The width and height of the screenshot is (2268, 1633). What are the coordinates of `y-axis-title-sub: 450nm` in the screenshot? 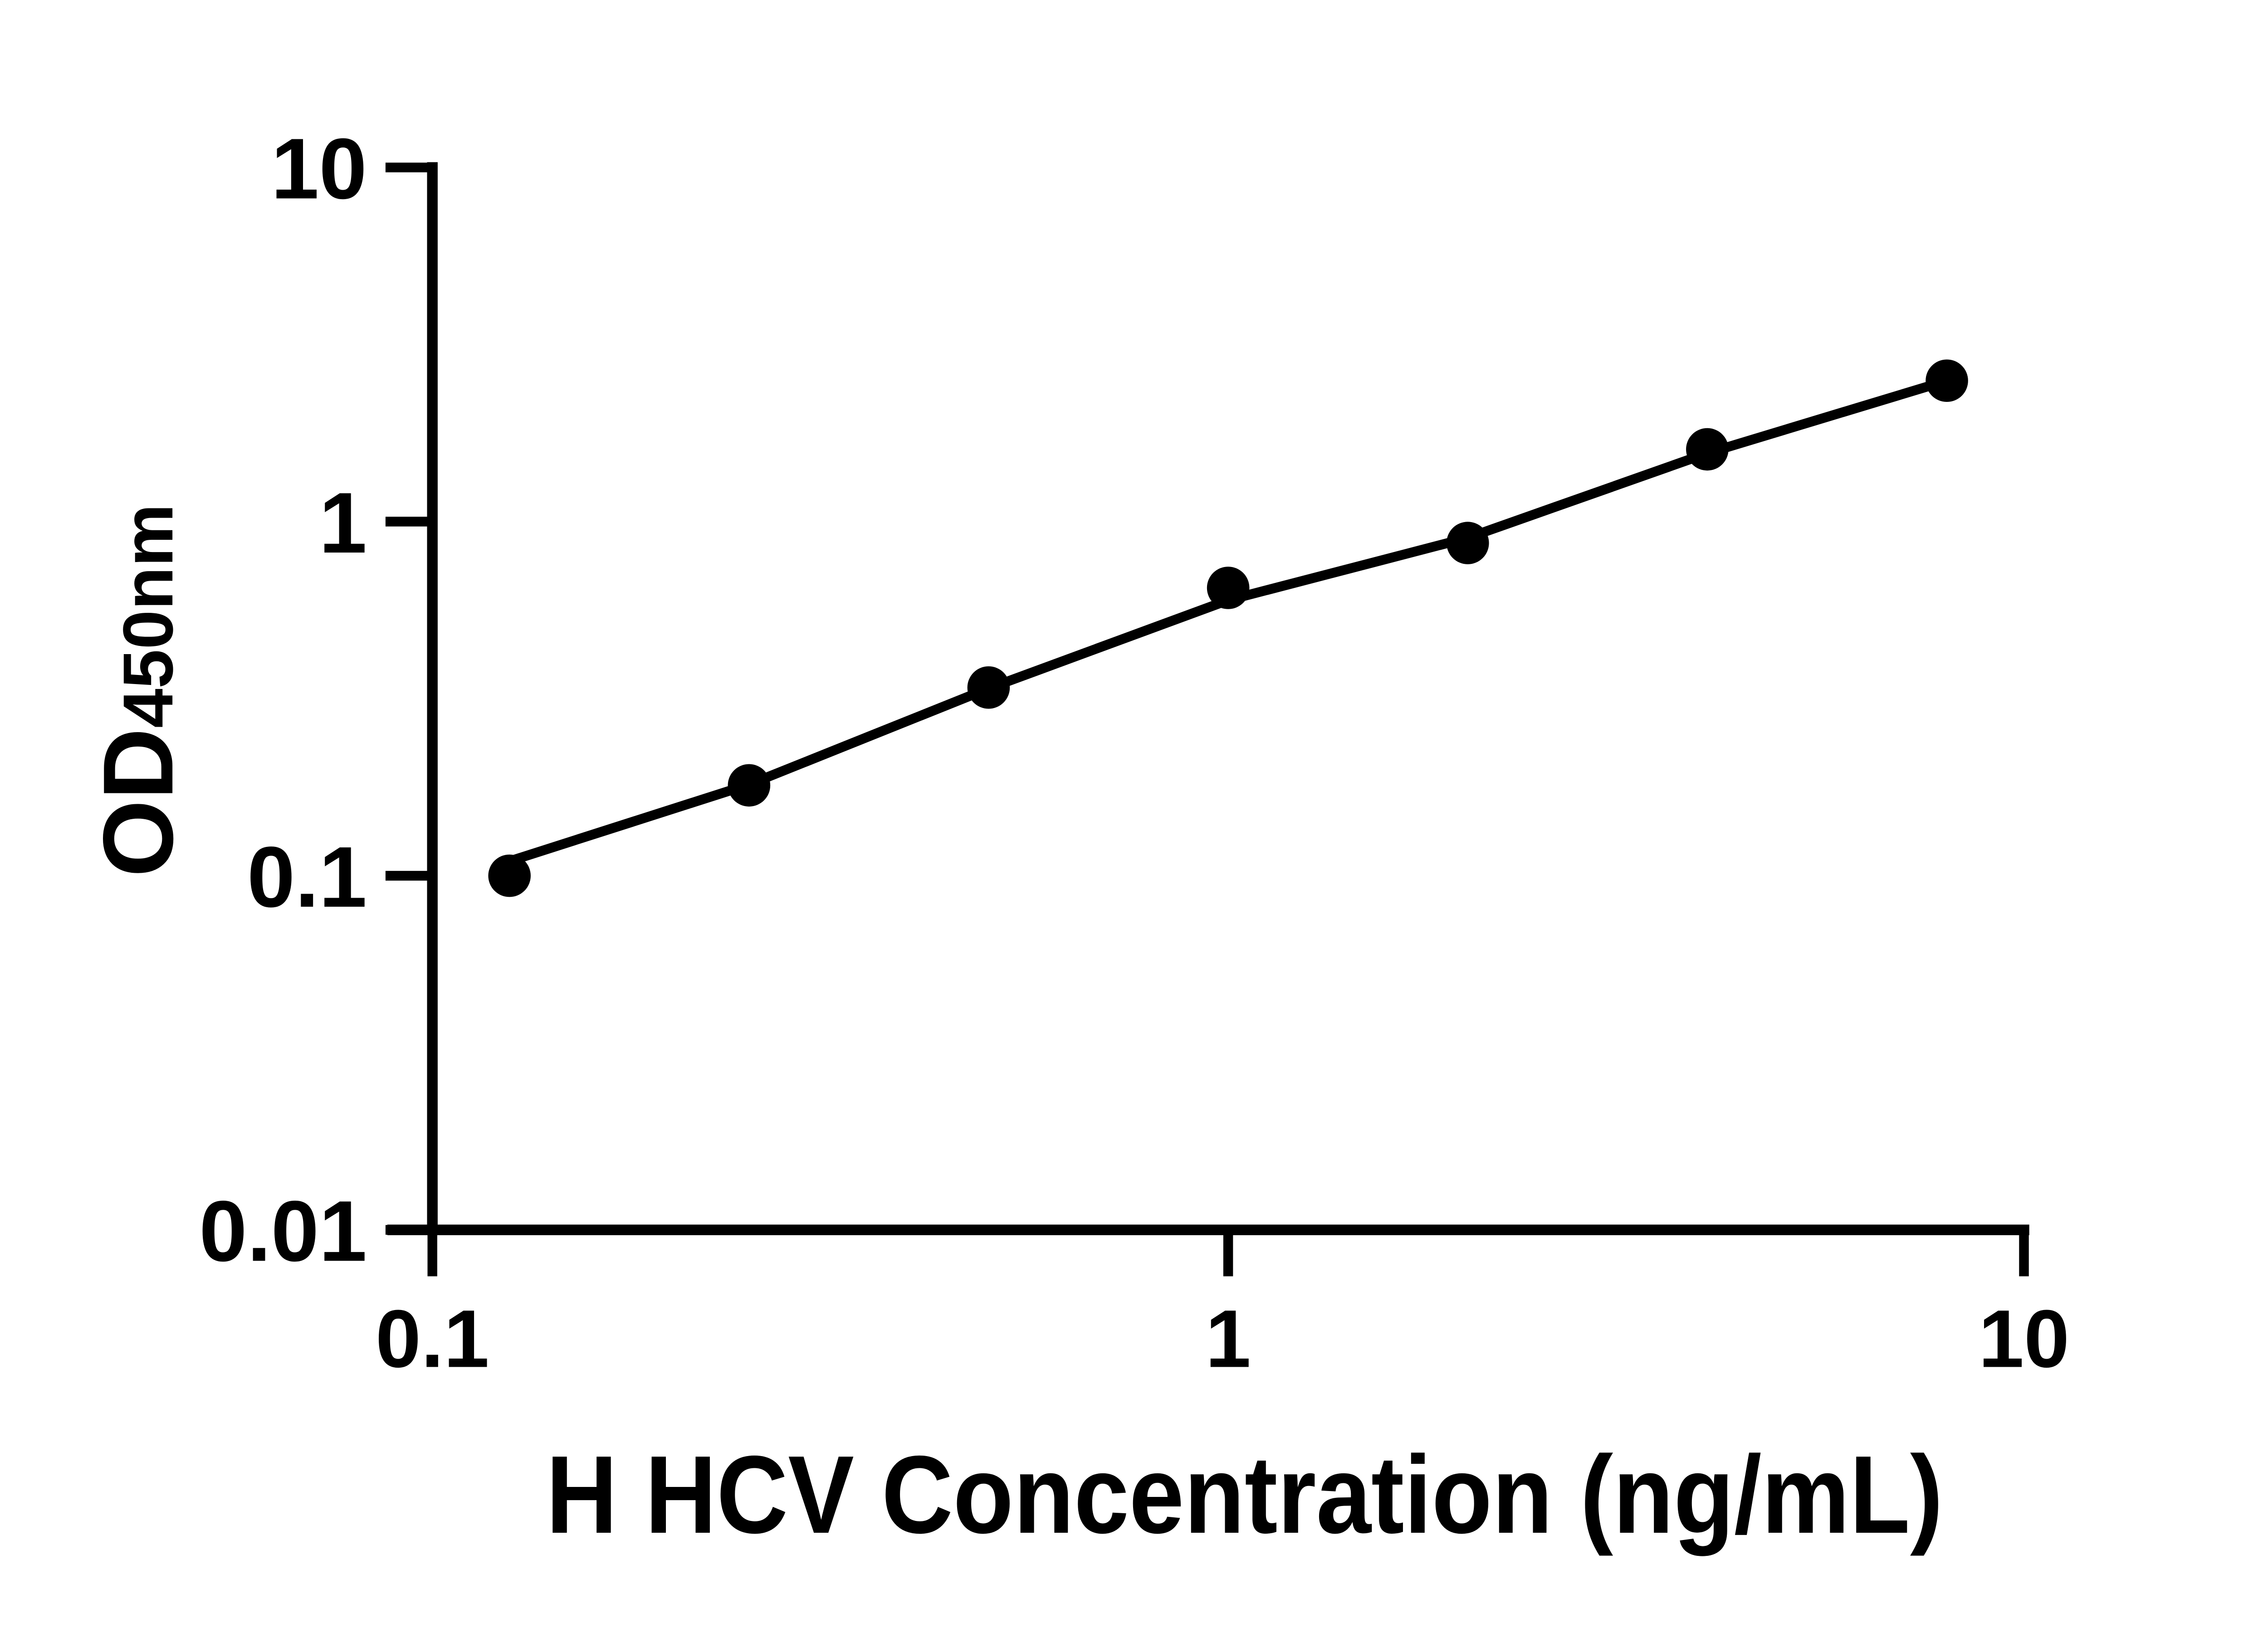 It's located at (148, 616).